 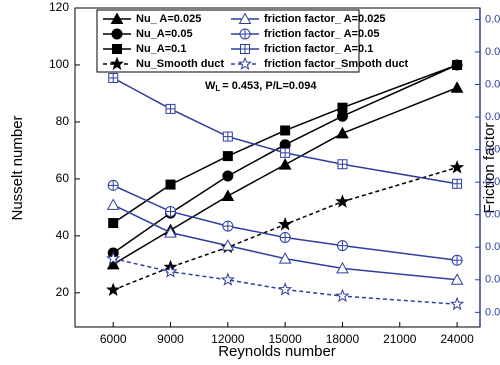 What do you see at coordinates (180, 64) in the screenshot?
I see `legend-label: Nu_Smooth duct` at bounding box center [180, 64].